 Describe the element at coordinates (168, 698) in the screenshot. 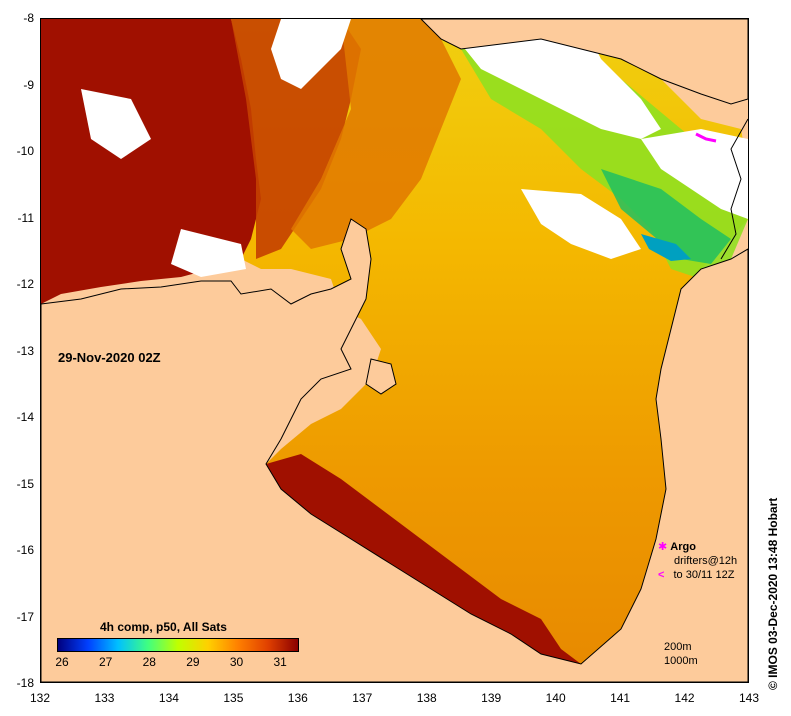

I see `longitude-tick-label: 134` at that location.